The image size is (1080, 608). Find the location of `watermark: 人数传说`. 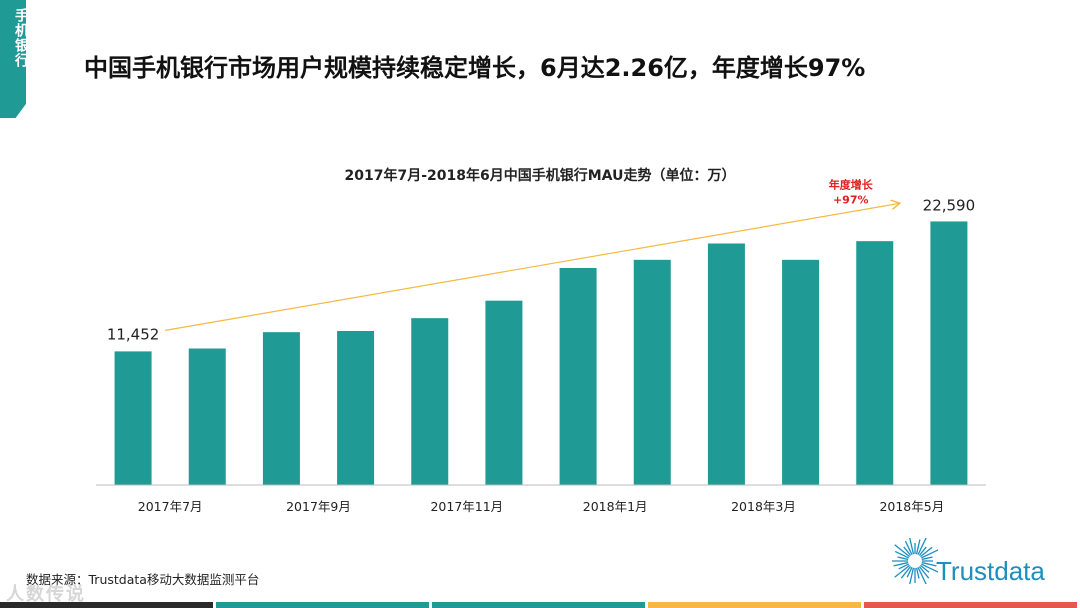

watermark: 人数传说 is located at coordinates (46, 594).